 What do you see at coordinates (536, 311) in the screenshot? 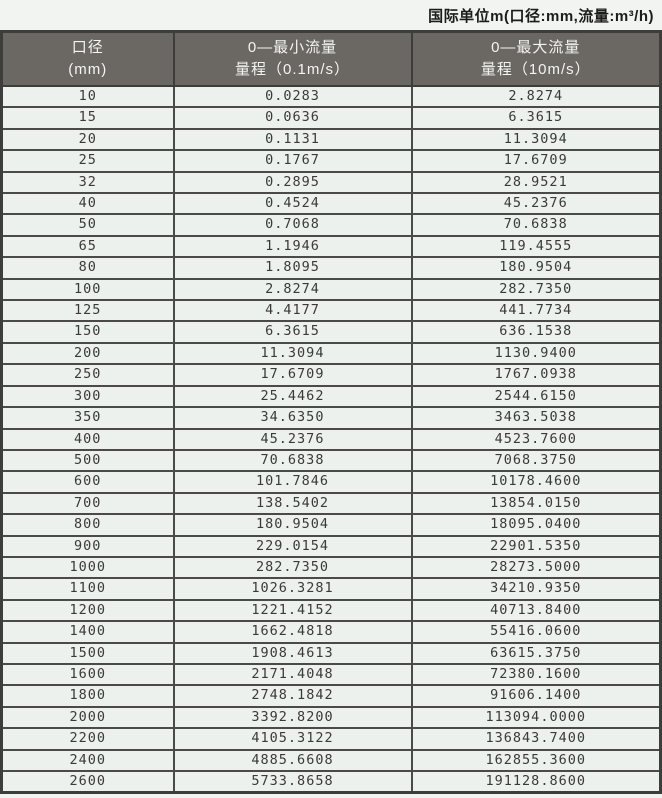
I see `cell-max-flow-range: 441.7734` at bounding box center [536, 311].